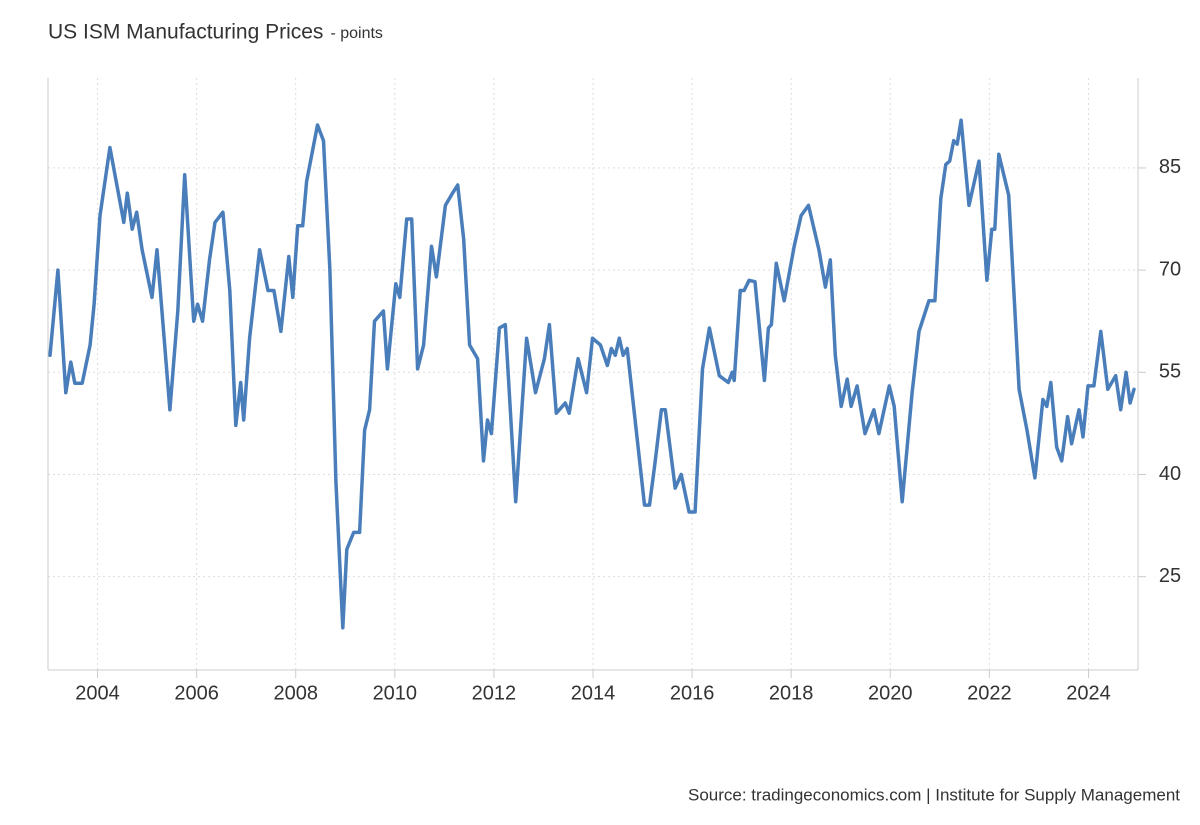 The width and height of the screenshot is (1200, 825). What do you see at coordinates (395, 693) in the screenshot?
I see `x-tick-label: 2010` at bounding box center [395, 693].